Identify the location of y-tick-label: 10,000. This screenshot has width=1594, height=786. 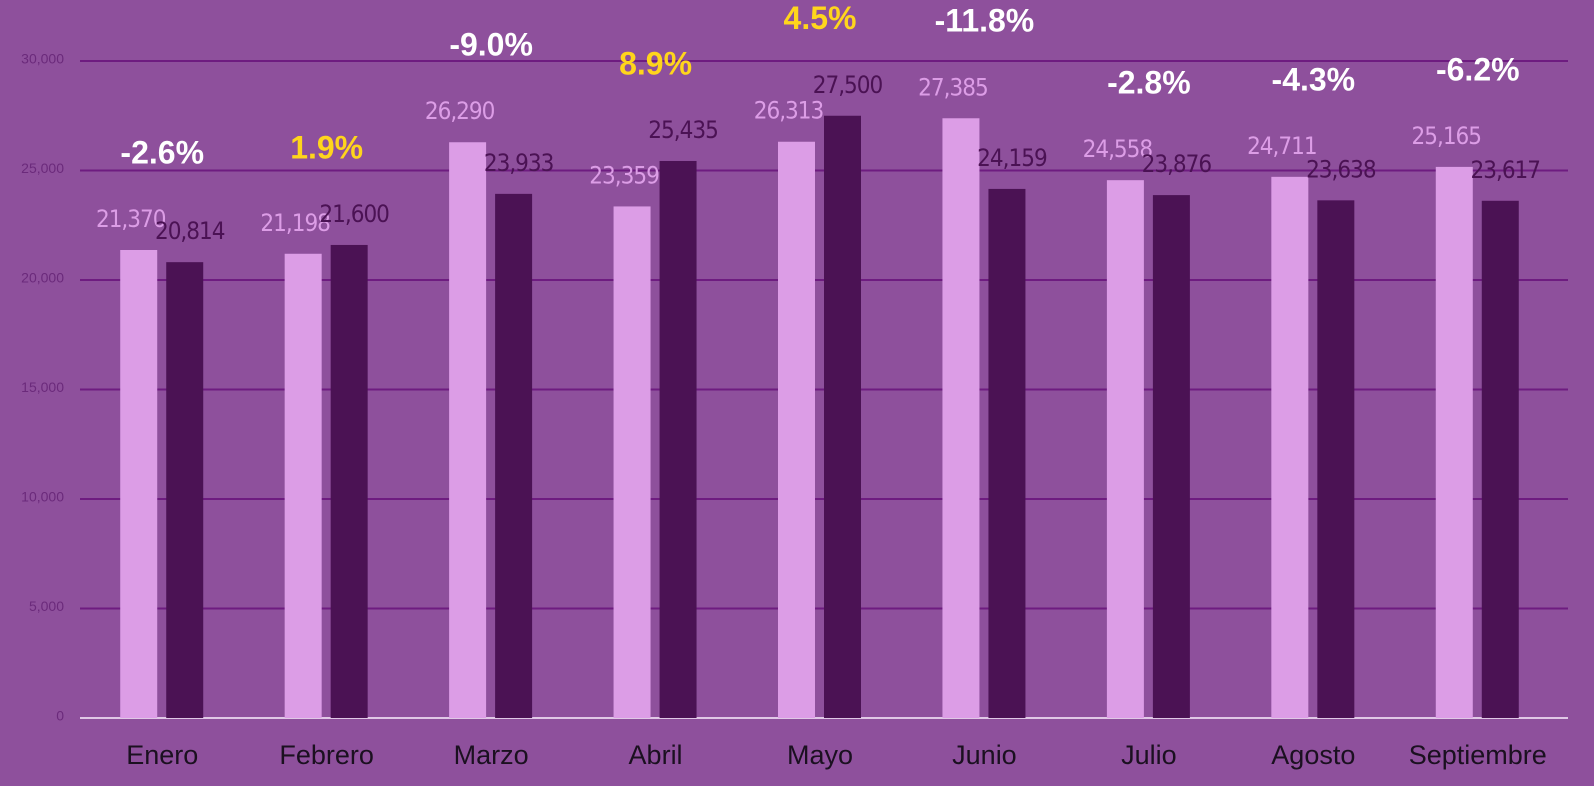
(42, 497).